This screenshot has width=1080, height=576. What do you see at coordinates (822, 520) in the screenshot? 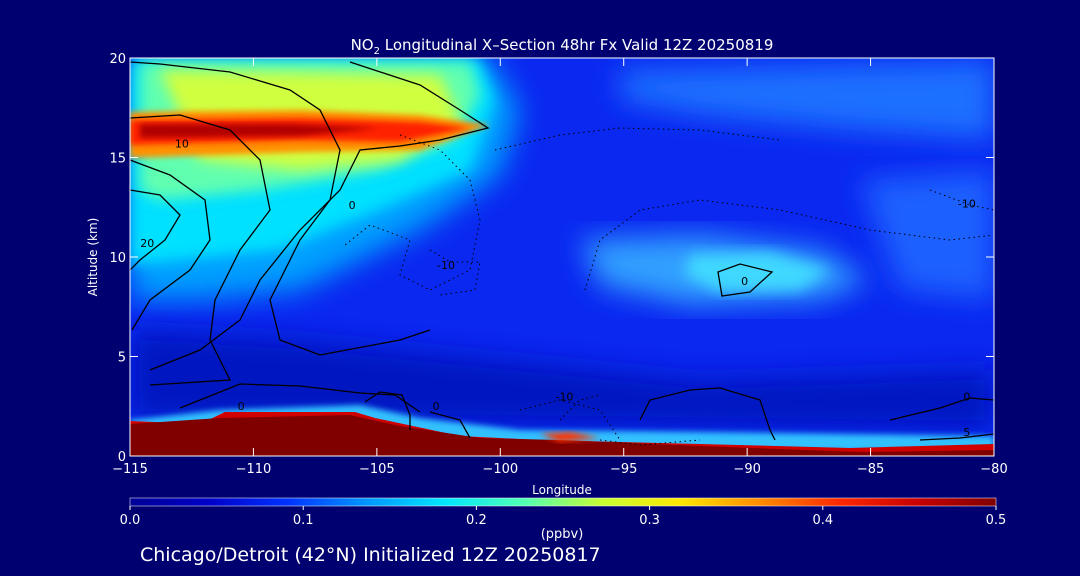
I see `colorbar-tick-label: 0.4` at bounding box center [822, 520].